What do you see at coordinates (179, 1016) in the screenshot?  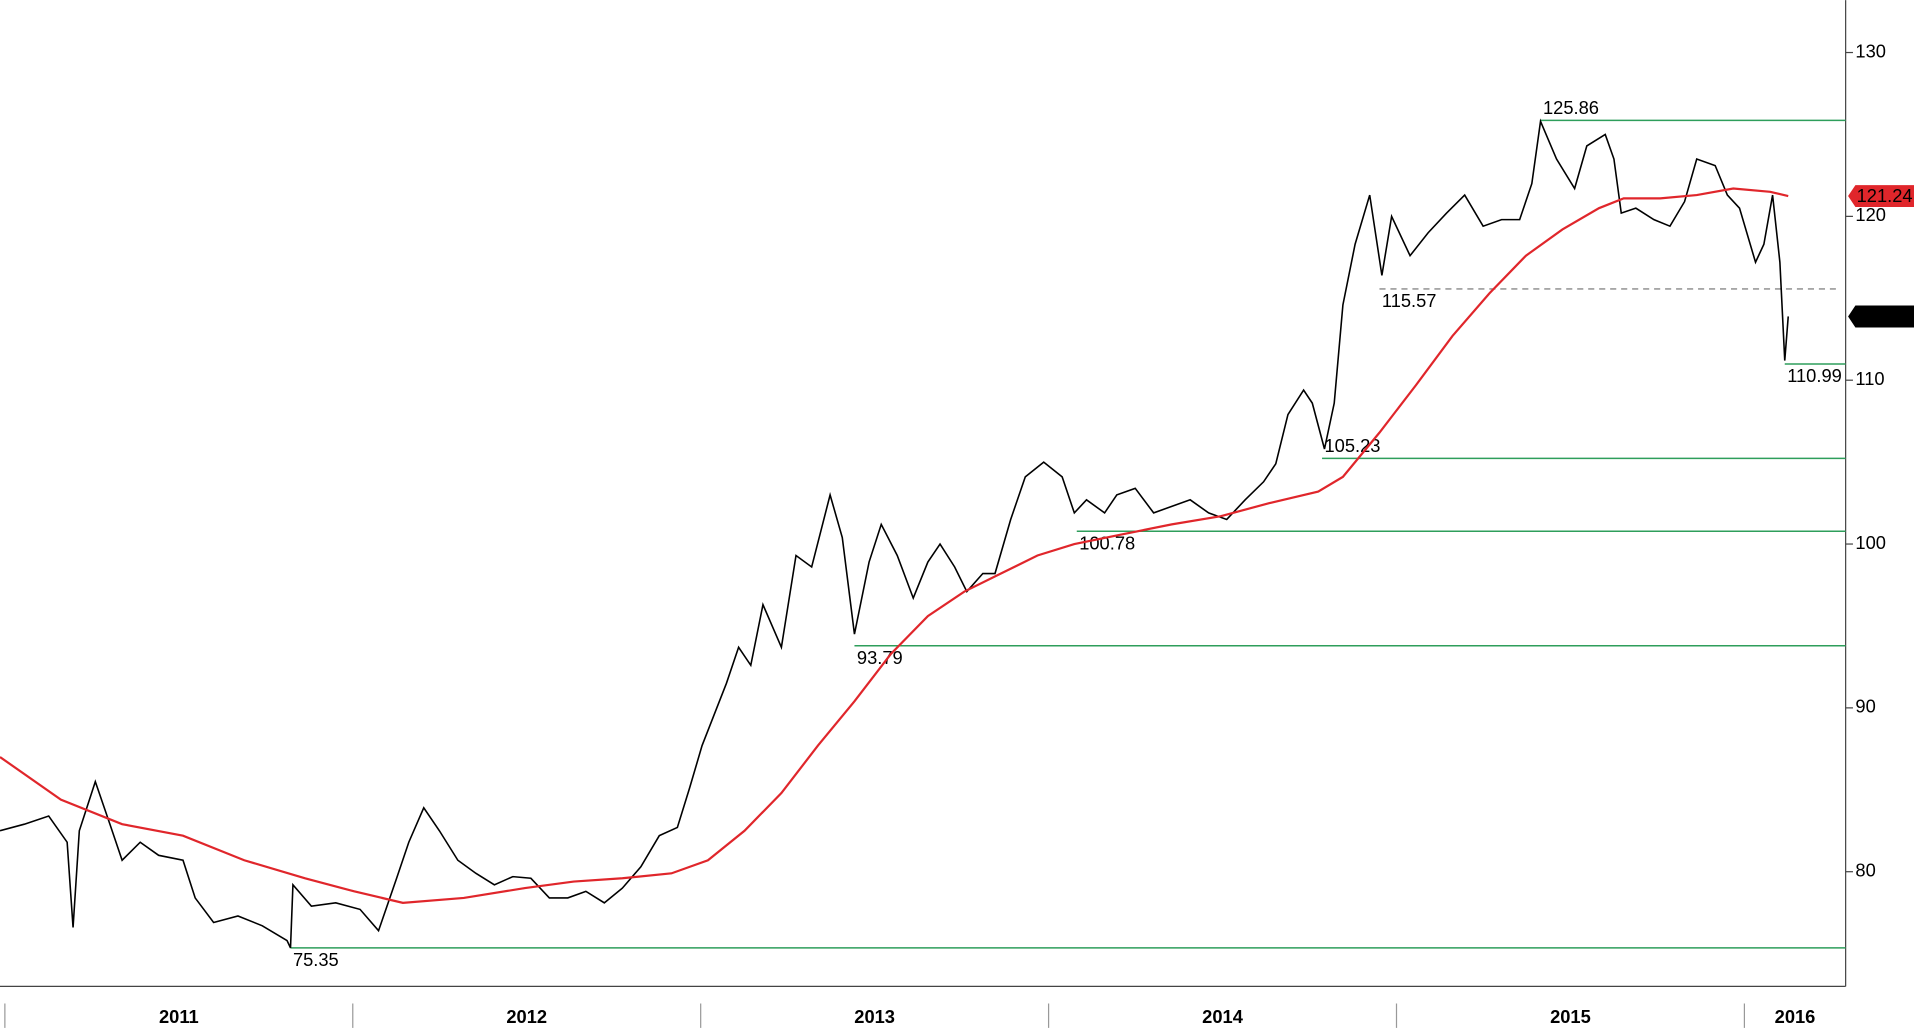 I see `x-tick-label: 2011` at bounding box center [179, 1016].